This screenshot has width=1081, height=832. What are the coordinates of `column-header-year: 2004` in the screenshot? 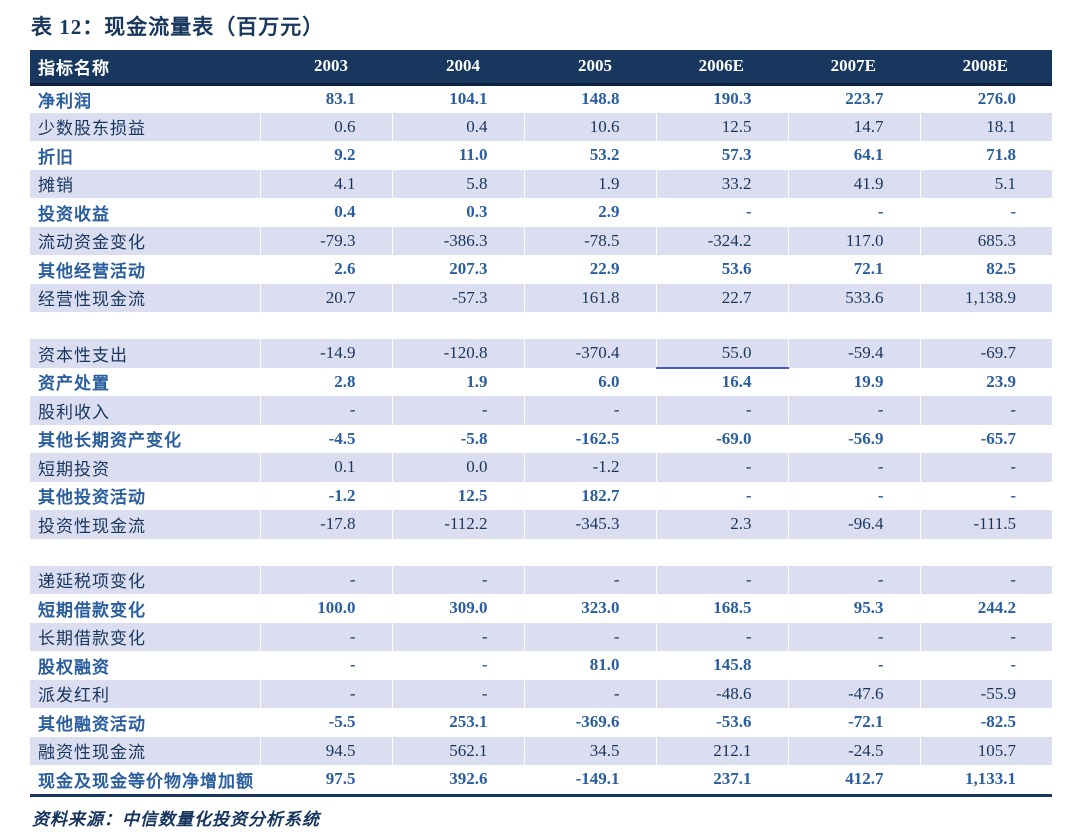 It's located at (458, 68).